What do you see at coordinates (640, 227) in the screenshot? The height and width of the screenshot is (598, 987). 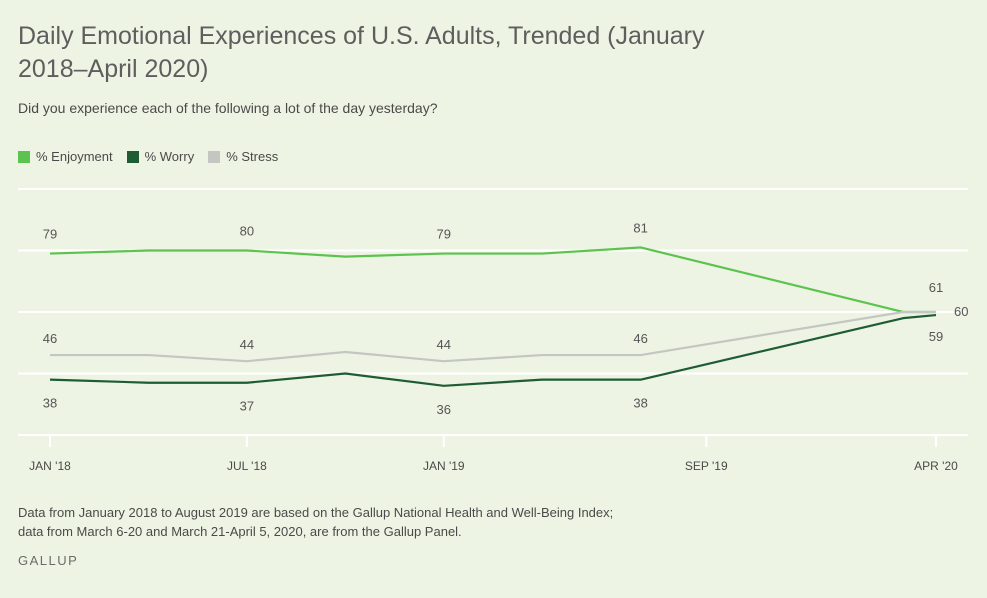 I see `data-label: 81` at bounding box center [640, 227].